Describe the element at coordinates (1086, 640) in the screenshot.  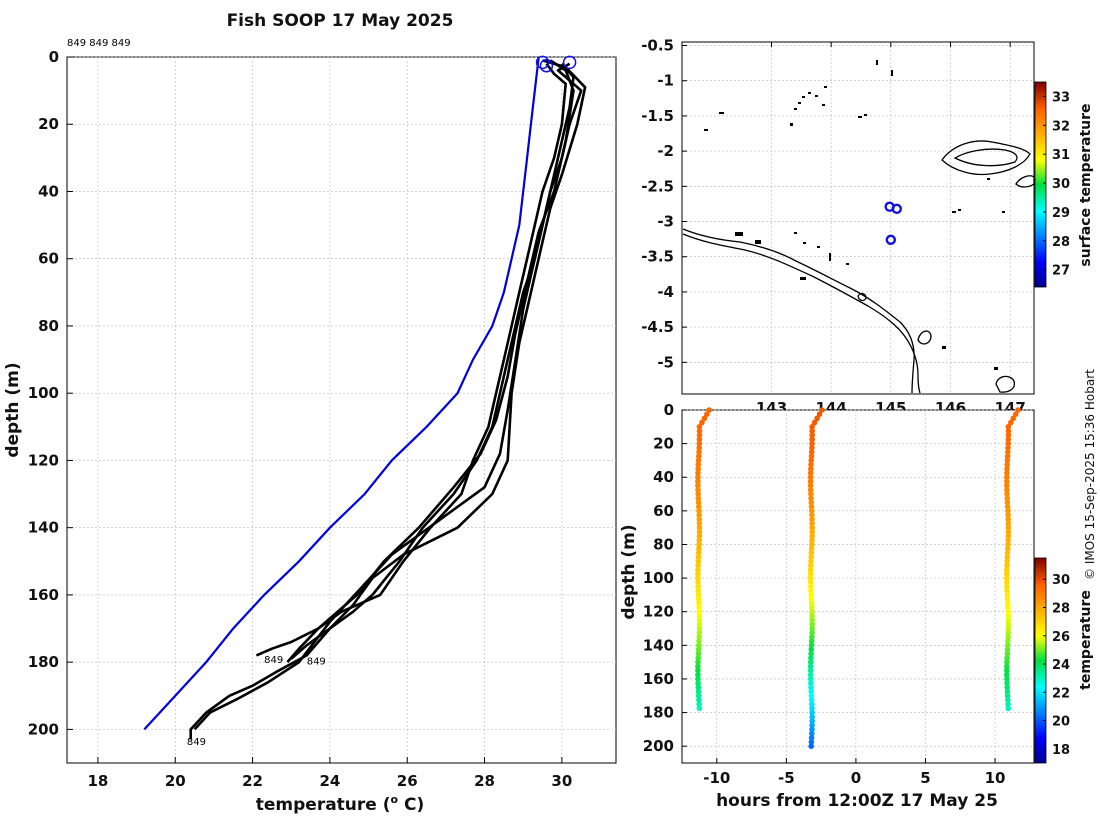
I see `temperature-colorbar-label: temperature` at that location.